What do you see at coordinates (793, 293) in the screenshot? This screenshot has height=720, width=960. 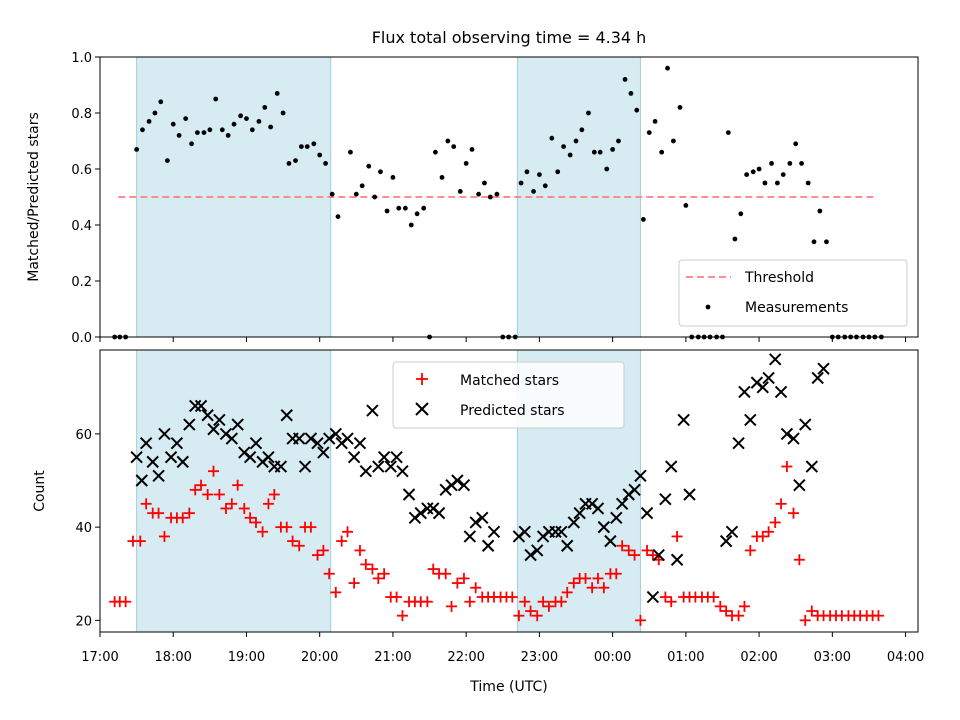 I see `top-legend: Threshold Measurements` at bounding box center [793, 293].